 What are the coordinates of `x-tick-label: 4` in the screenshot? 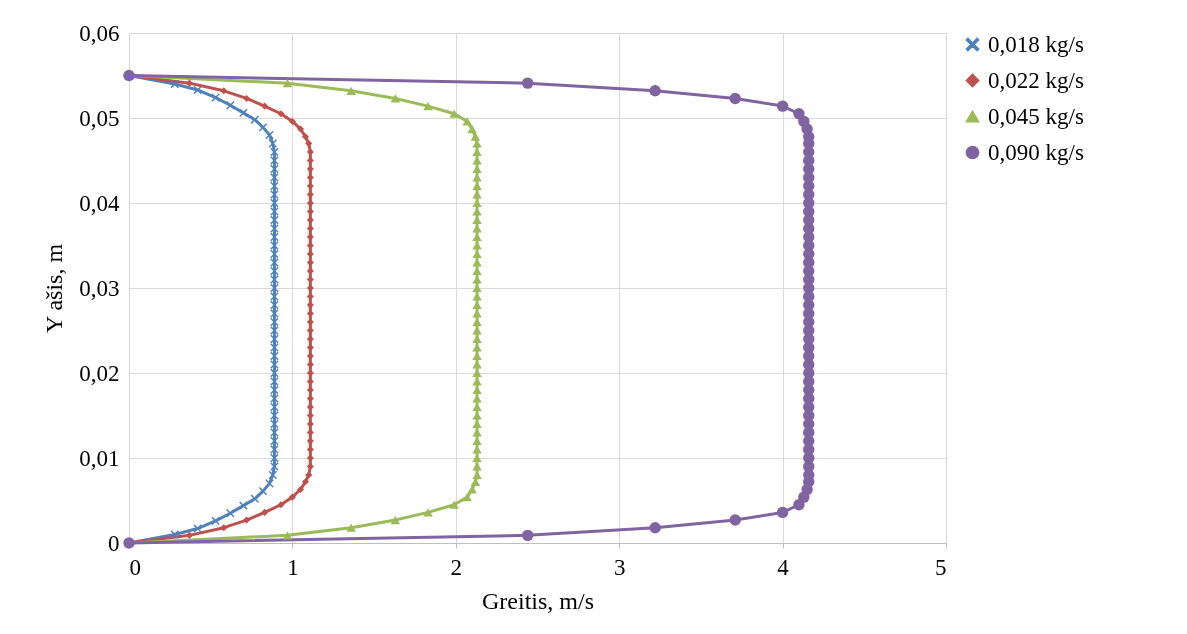 It's located at (783, 567).